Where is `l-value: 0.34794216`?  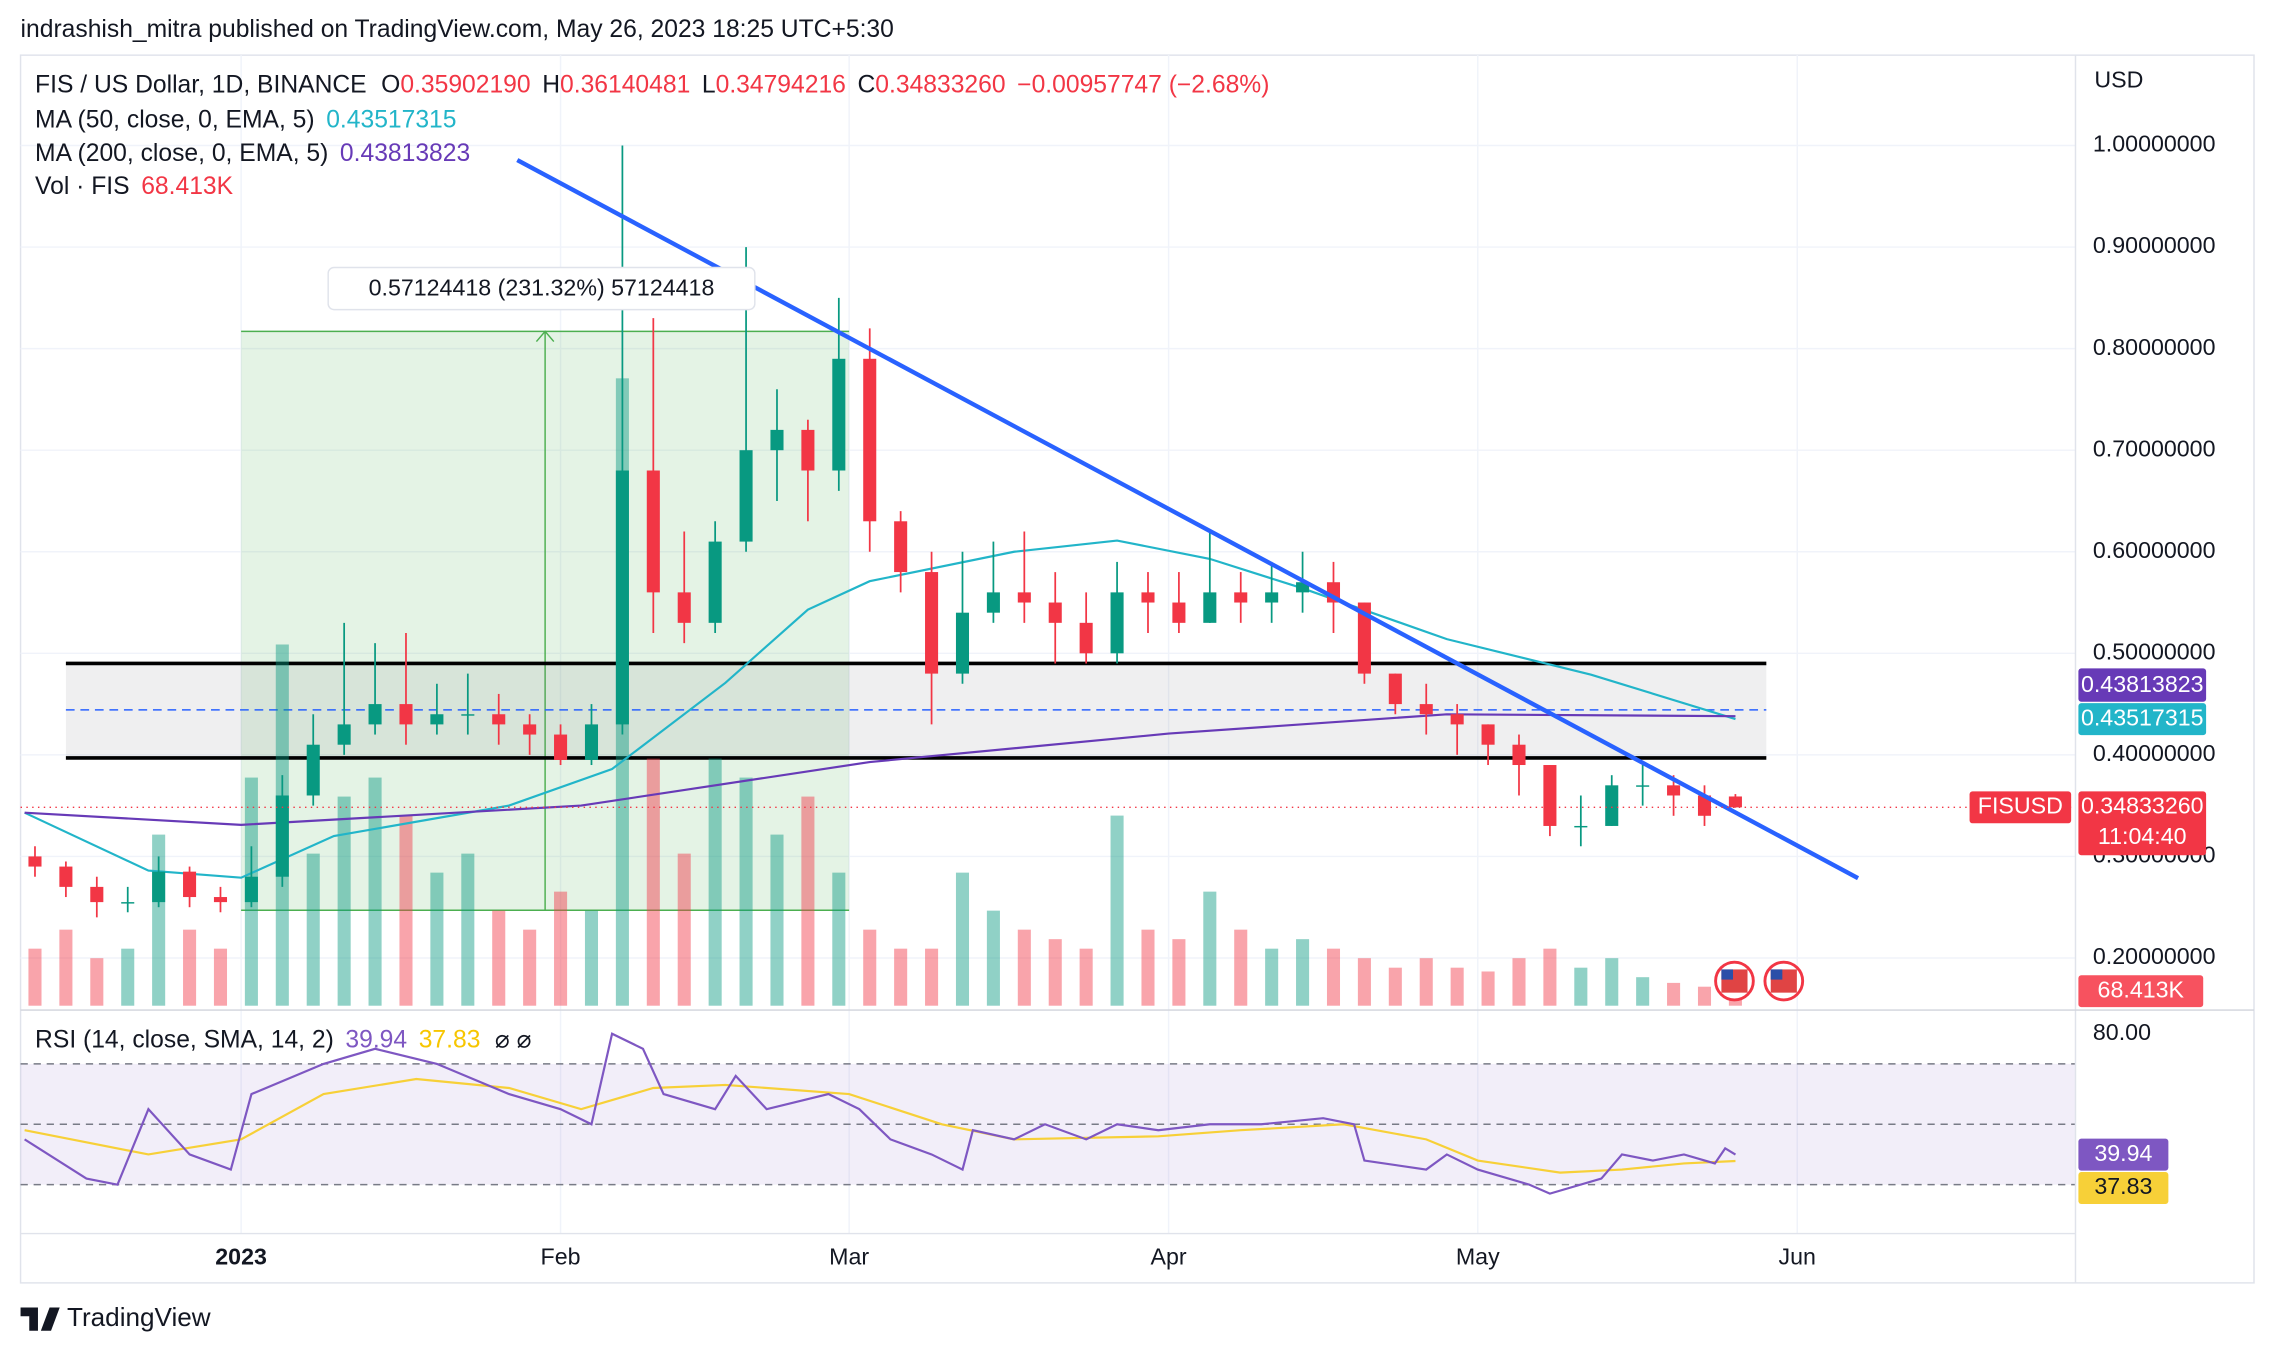 l-value: 0.34794216 is located at coordinates (781, 84).